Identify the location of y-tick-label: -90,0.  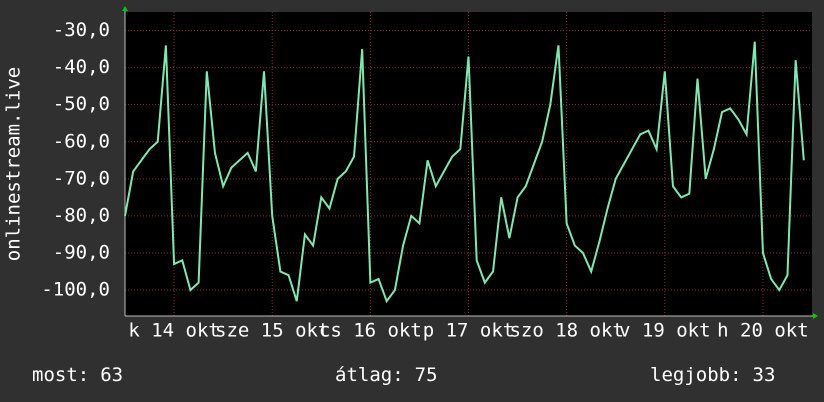
(81, 252).